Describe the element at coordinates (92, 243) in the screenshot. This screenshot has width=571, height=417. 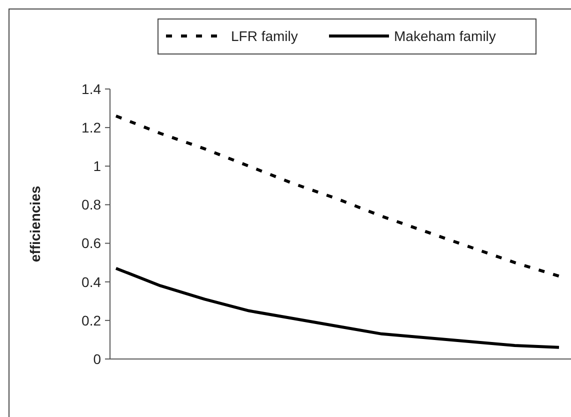
I see `y-tick-label: 0.6` at that location.